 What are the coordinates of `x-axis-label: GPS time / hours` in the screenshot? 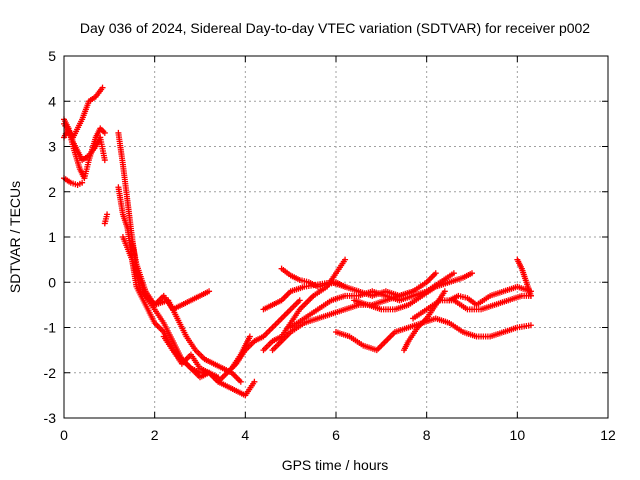 It's located at (335, 465).